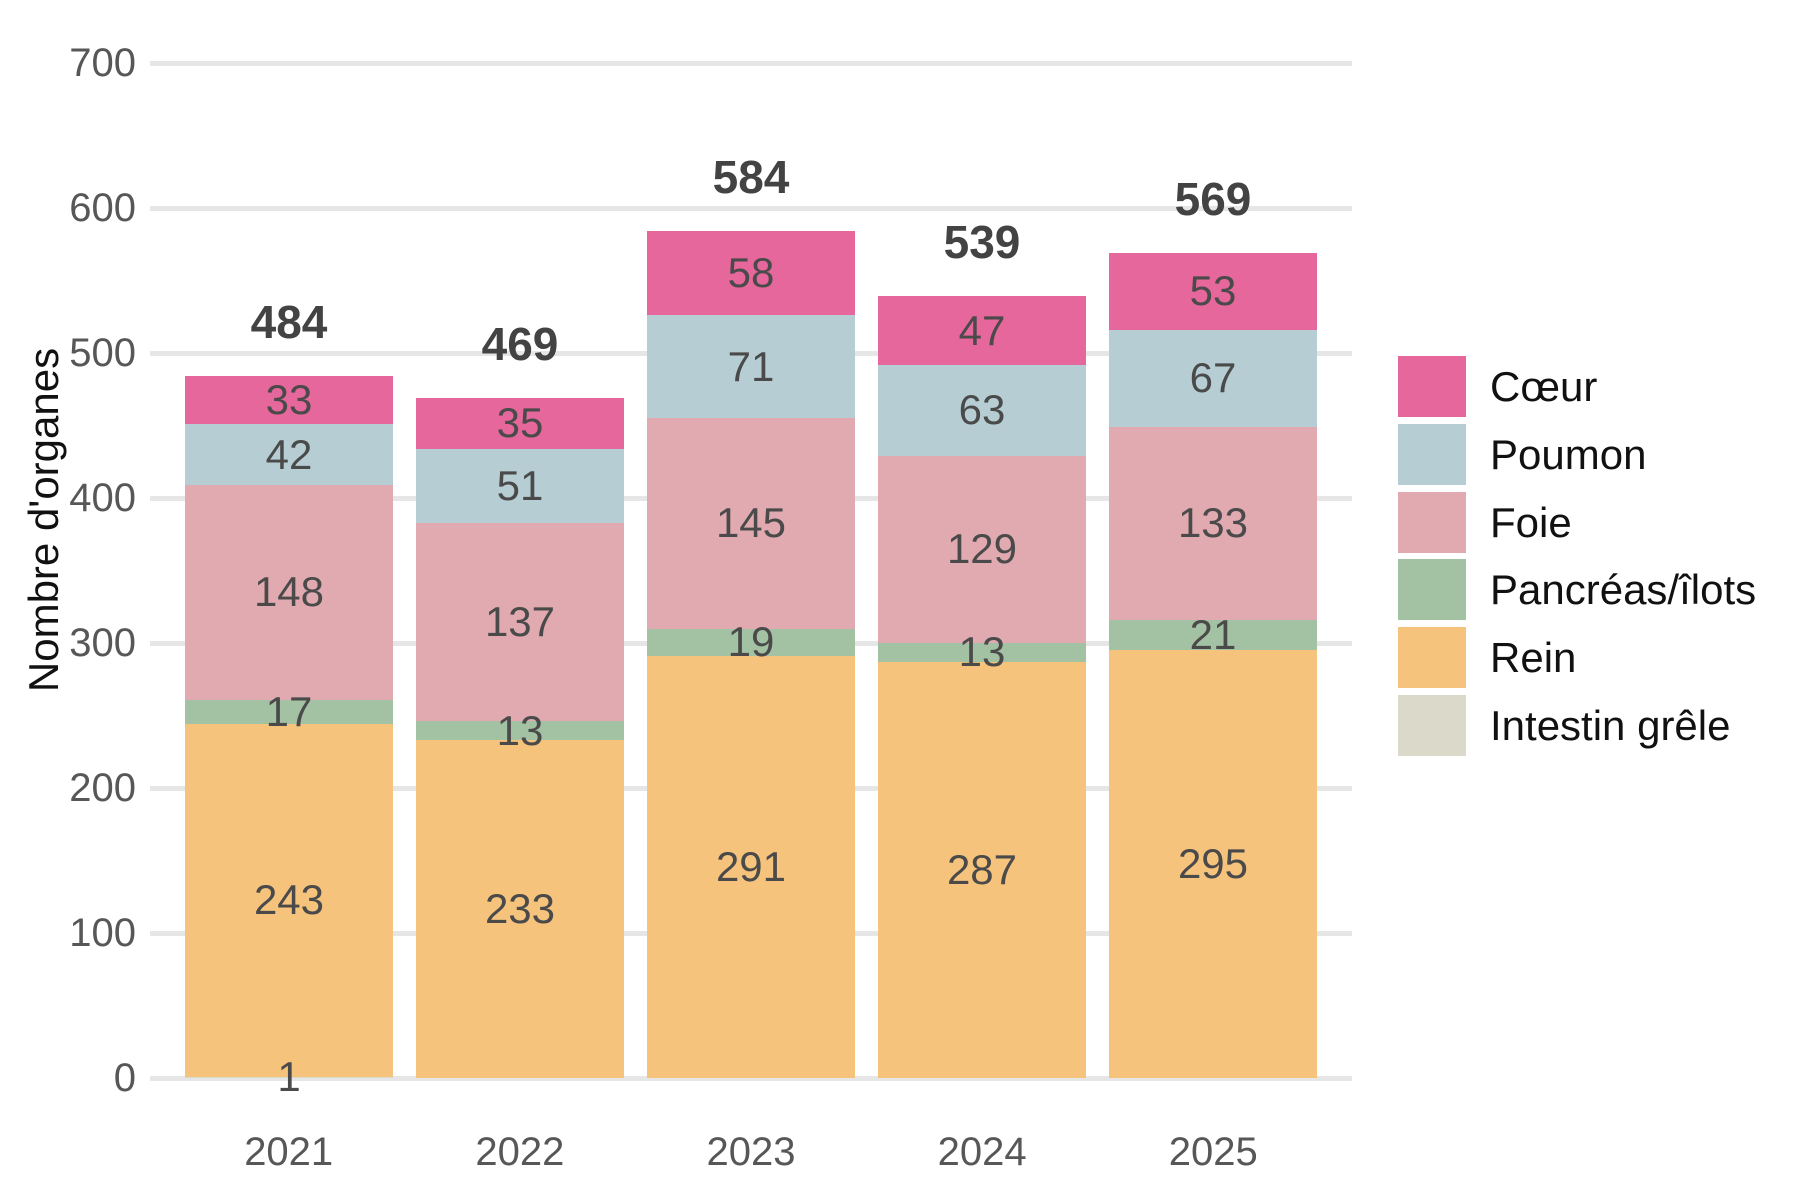  What do you see at coordinates (102, 63) in the screenshot?
I see `y-tick-label: 700` at bounding box center [102, 63].